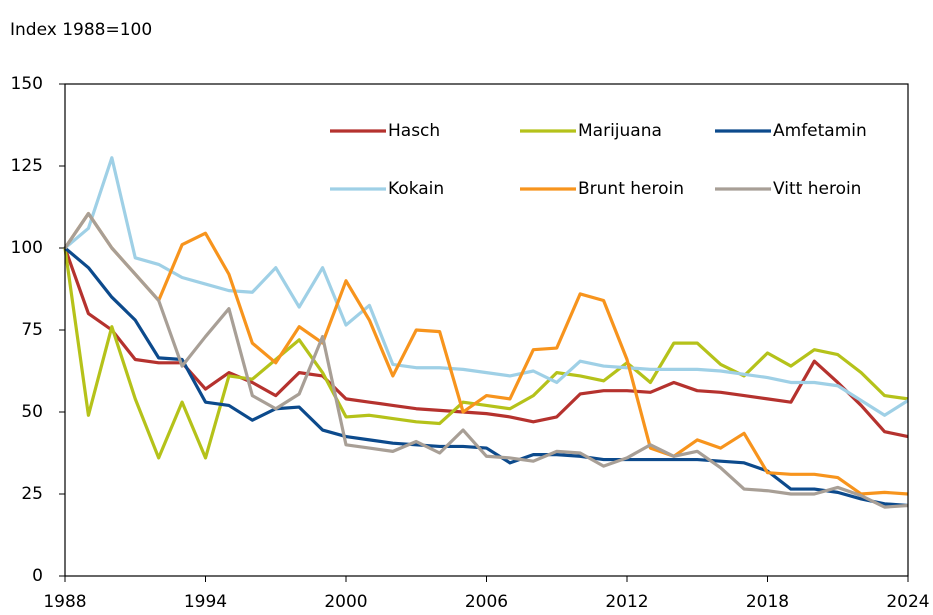 This screenshot has width=933, height=615. I want to click on legend-label: Hasch, so click(414, 131).